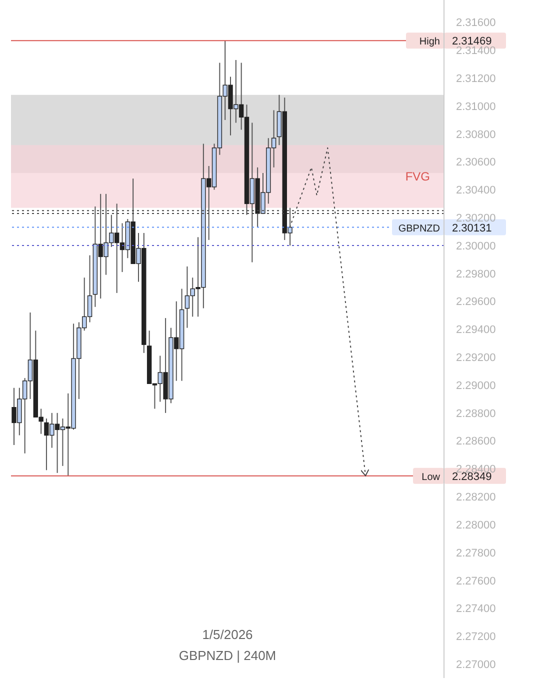  Describe the element at coordinates (227, 634) in the screenshot. I see `annotation: 1/5/2026` at that location.